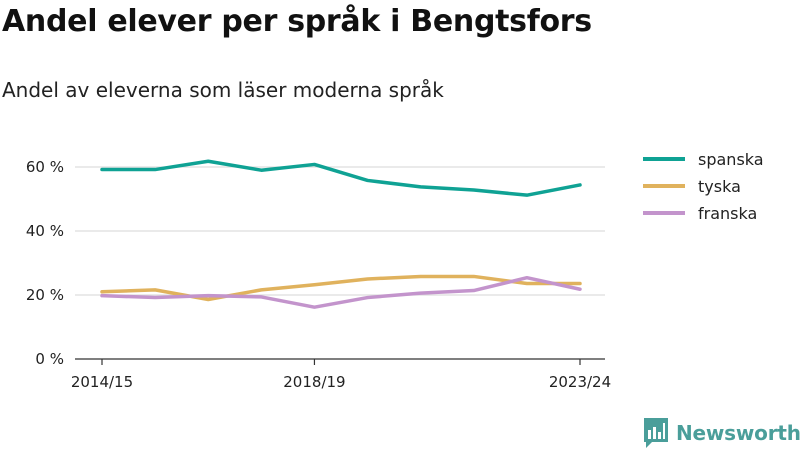 The image size is (800, 450). Describe the element at coordinates (738, 433) in the screenshot. I see `brand-name: Newsworthy` at that location.